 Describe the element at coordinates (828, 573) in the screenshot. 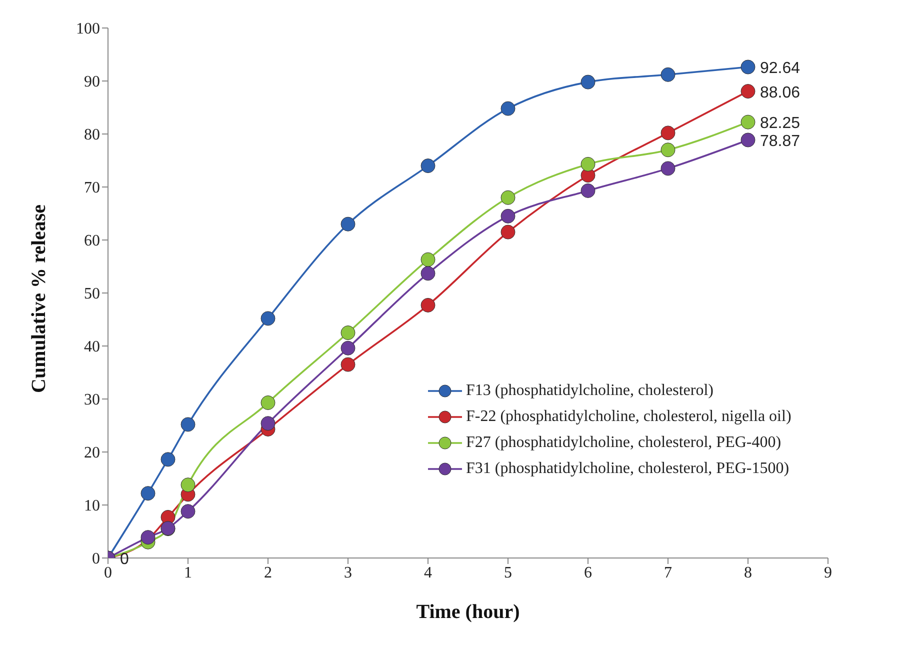

I see `x-tick-label: 9` at that location.